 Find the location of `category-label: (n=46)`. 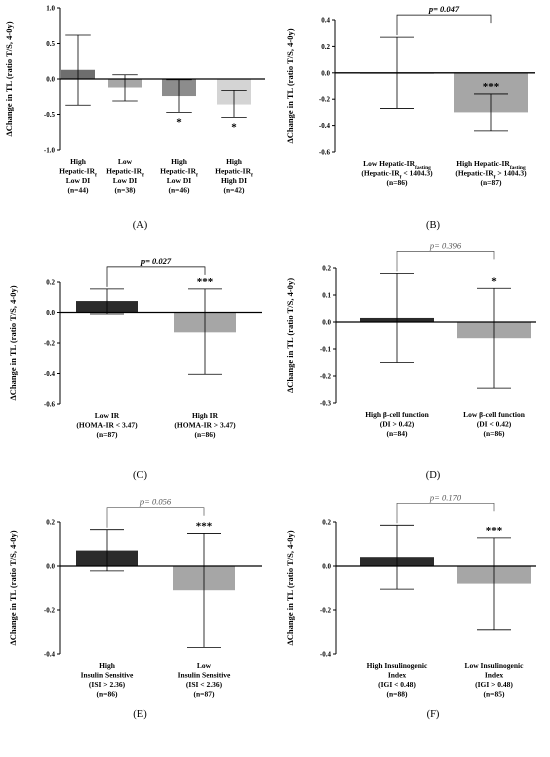

category-label: (n=46) is located at coordinates (179, 190).